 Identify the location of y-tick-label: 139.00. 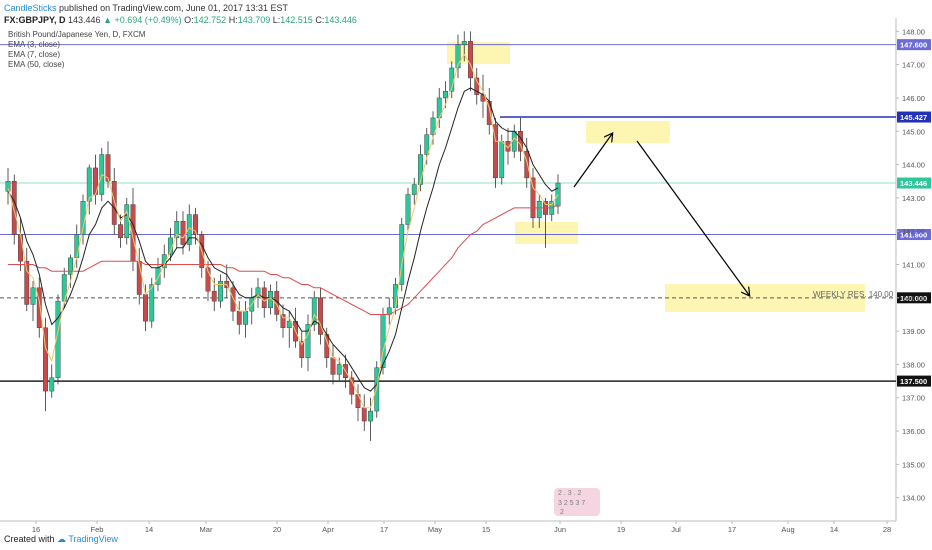
(913, 331).